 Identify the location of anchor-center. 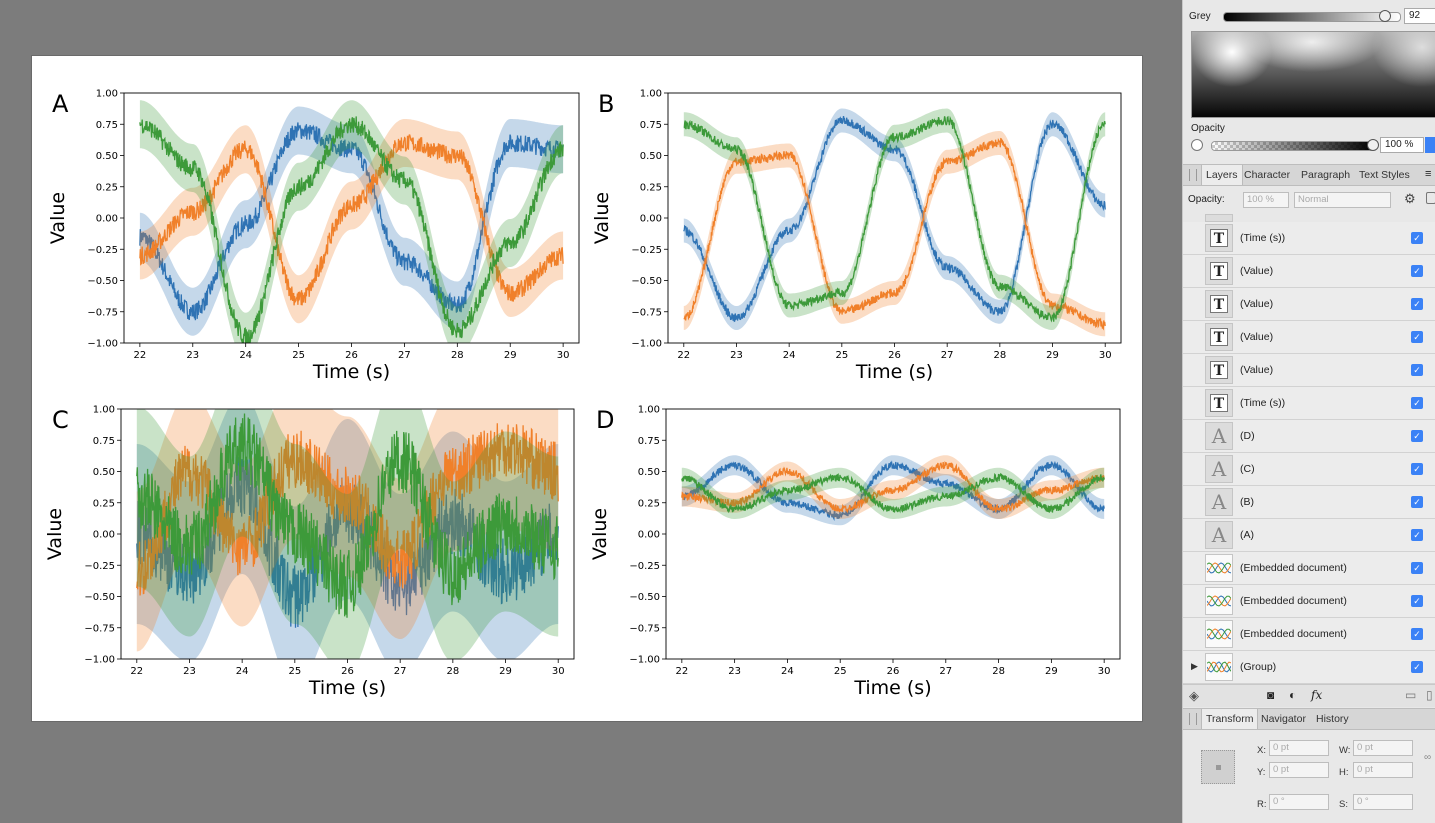
(1218, 767).